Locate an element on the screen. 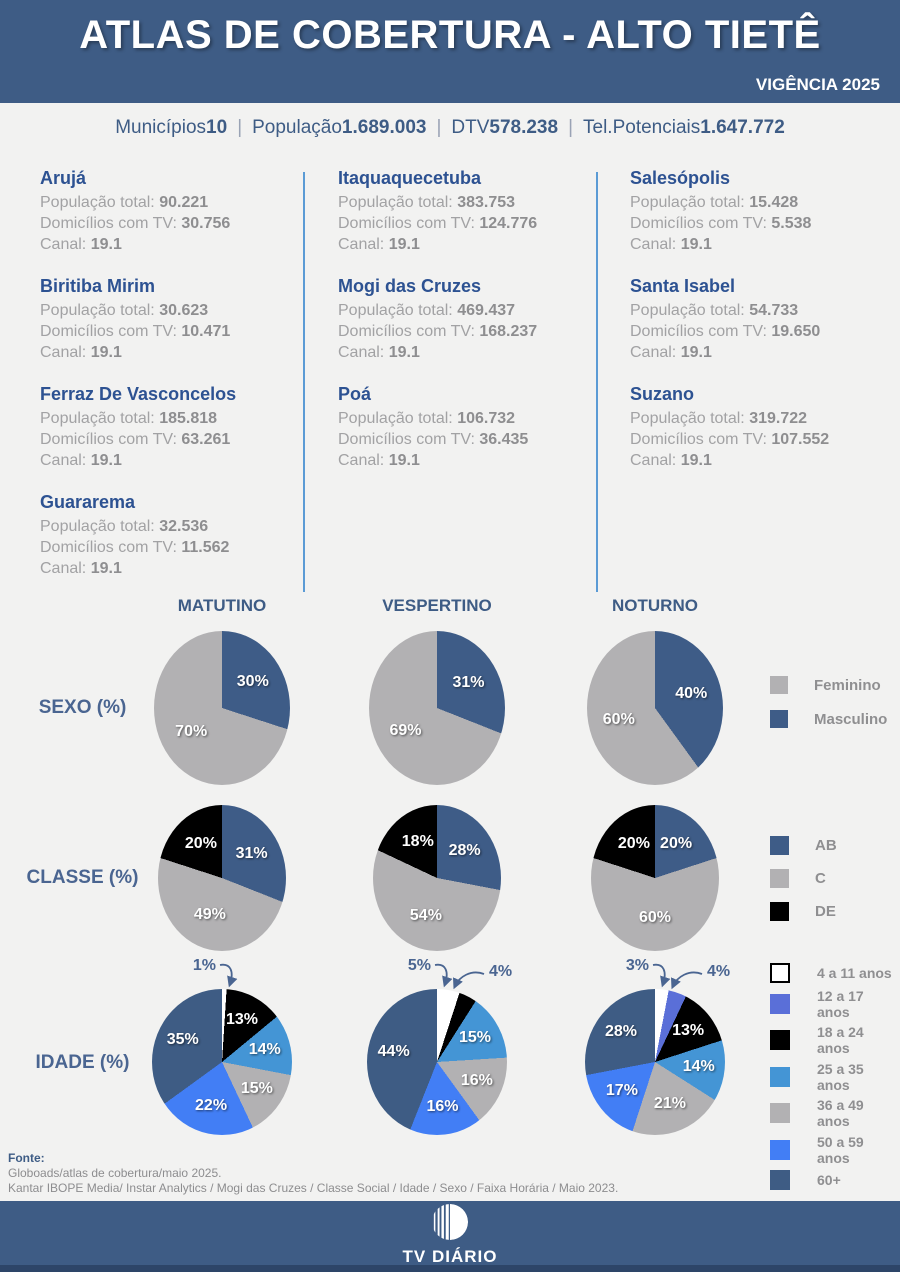  legend-item: 4 a 11 anos is located at coordinates (835, 973).